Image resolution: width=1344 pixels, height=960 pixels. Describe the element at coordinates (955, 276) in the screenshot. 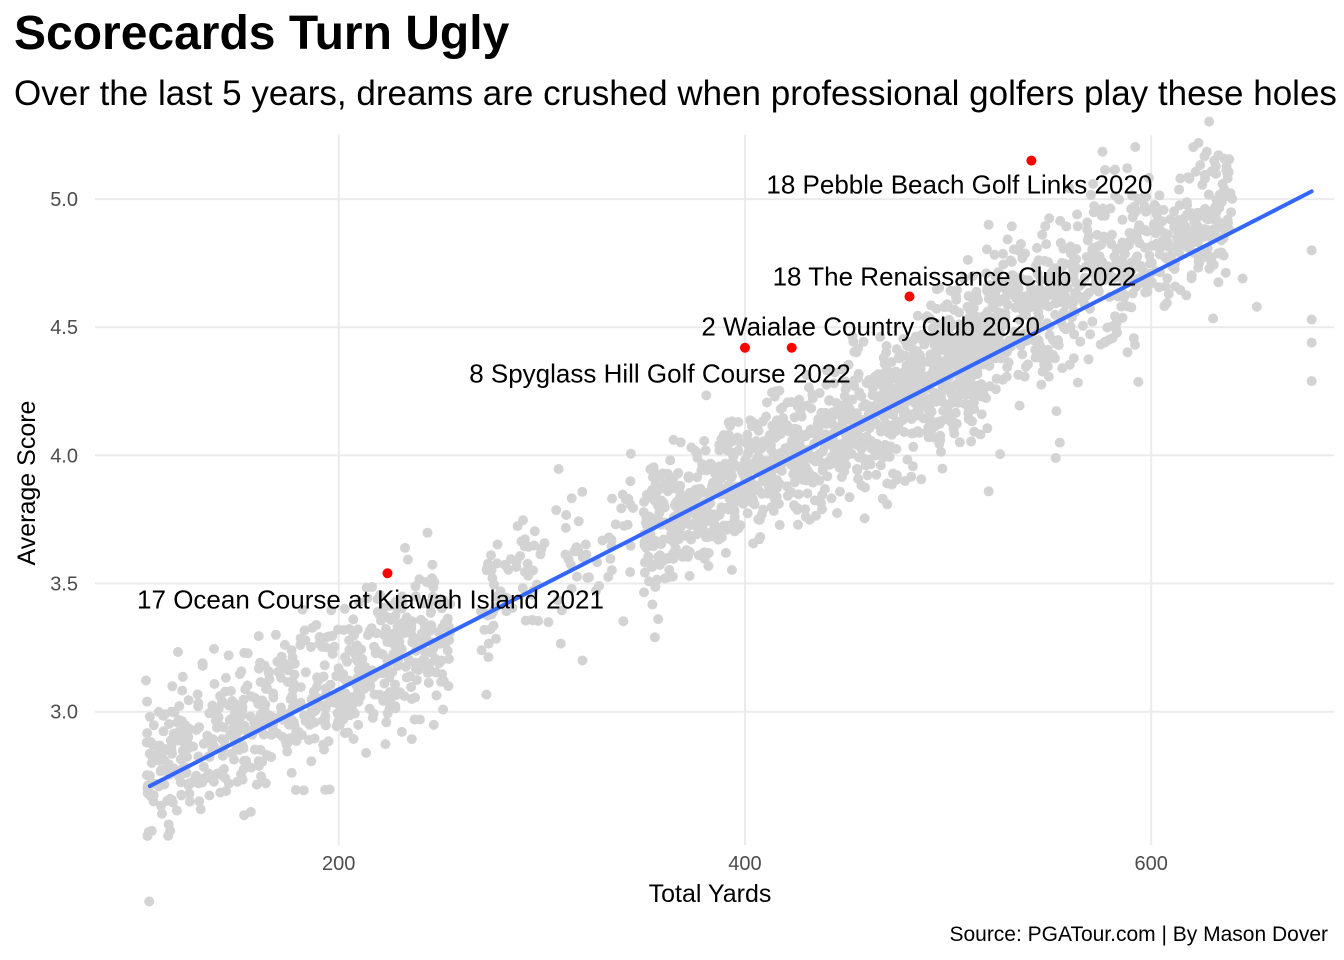

I see `point-annotation: 18 The Renaissance Club 2022` at that location.